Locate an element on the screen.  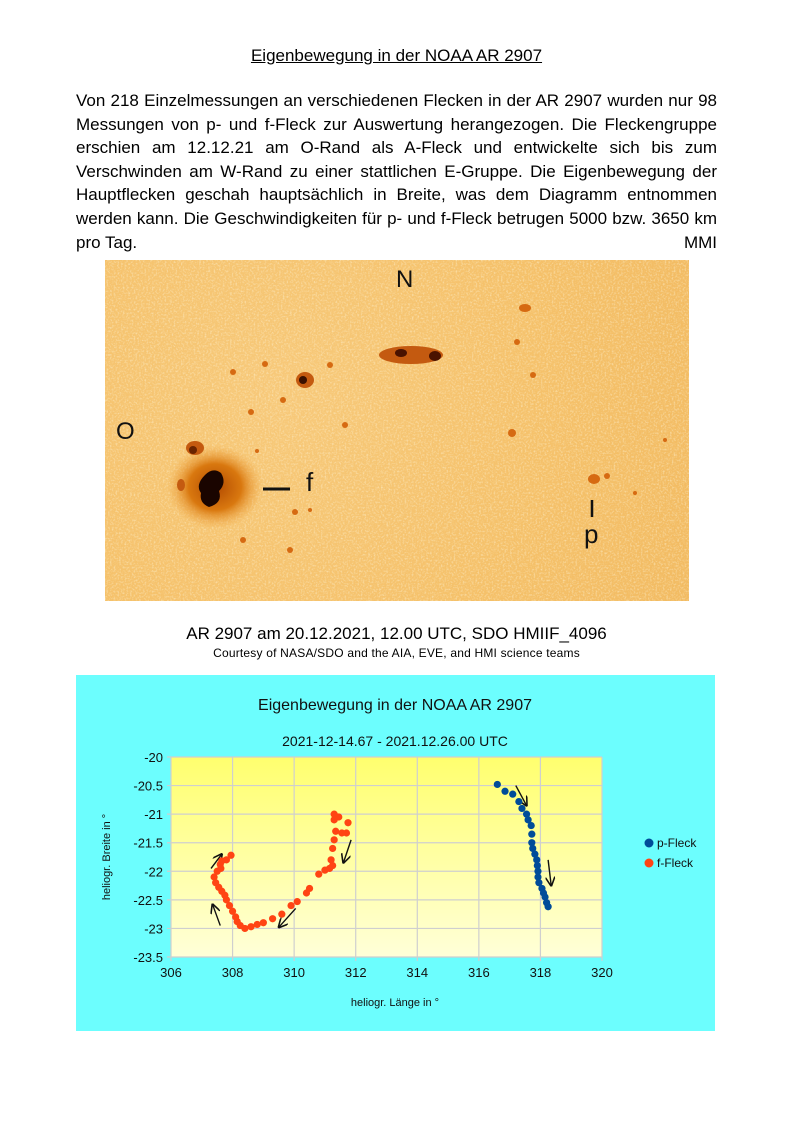
east-label: O is located at coordinates (125, 431).